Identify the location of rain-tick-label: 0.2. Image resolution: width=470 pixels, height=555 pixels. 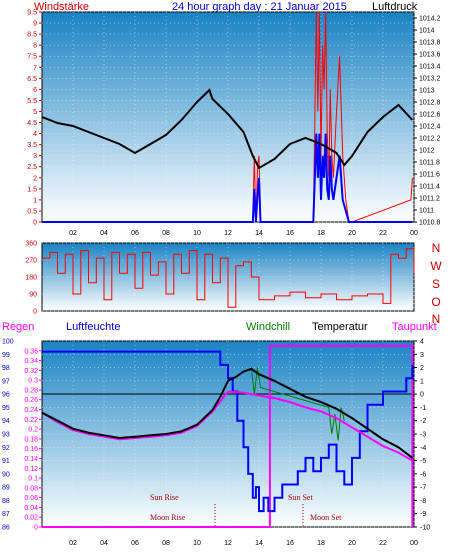
(33, 430).